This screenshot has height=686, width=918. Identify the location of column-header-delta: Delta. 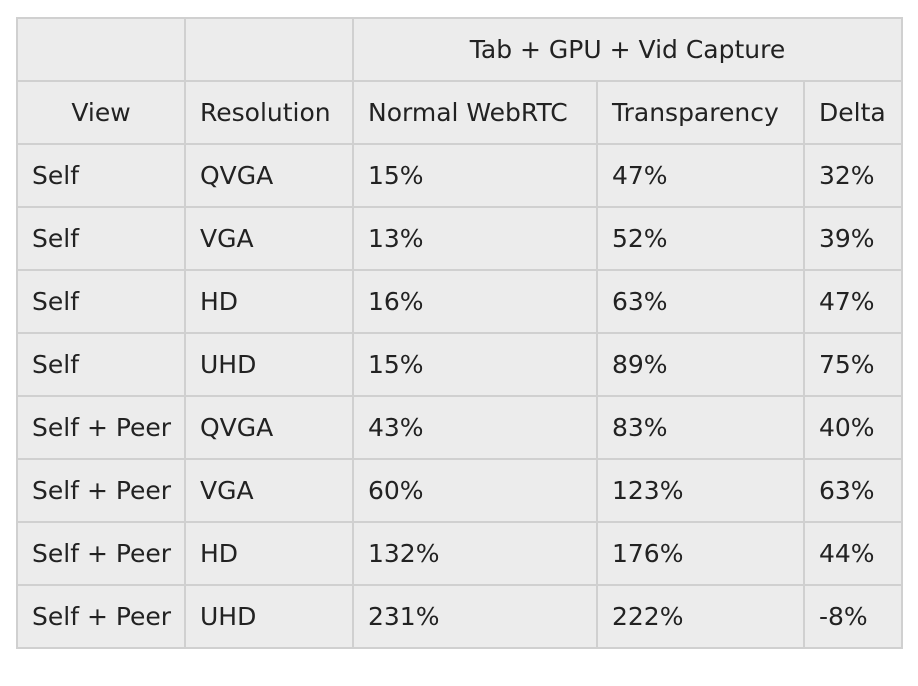
(853, 112).